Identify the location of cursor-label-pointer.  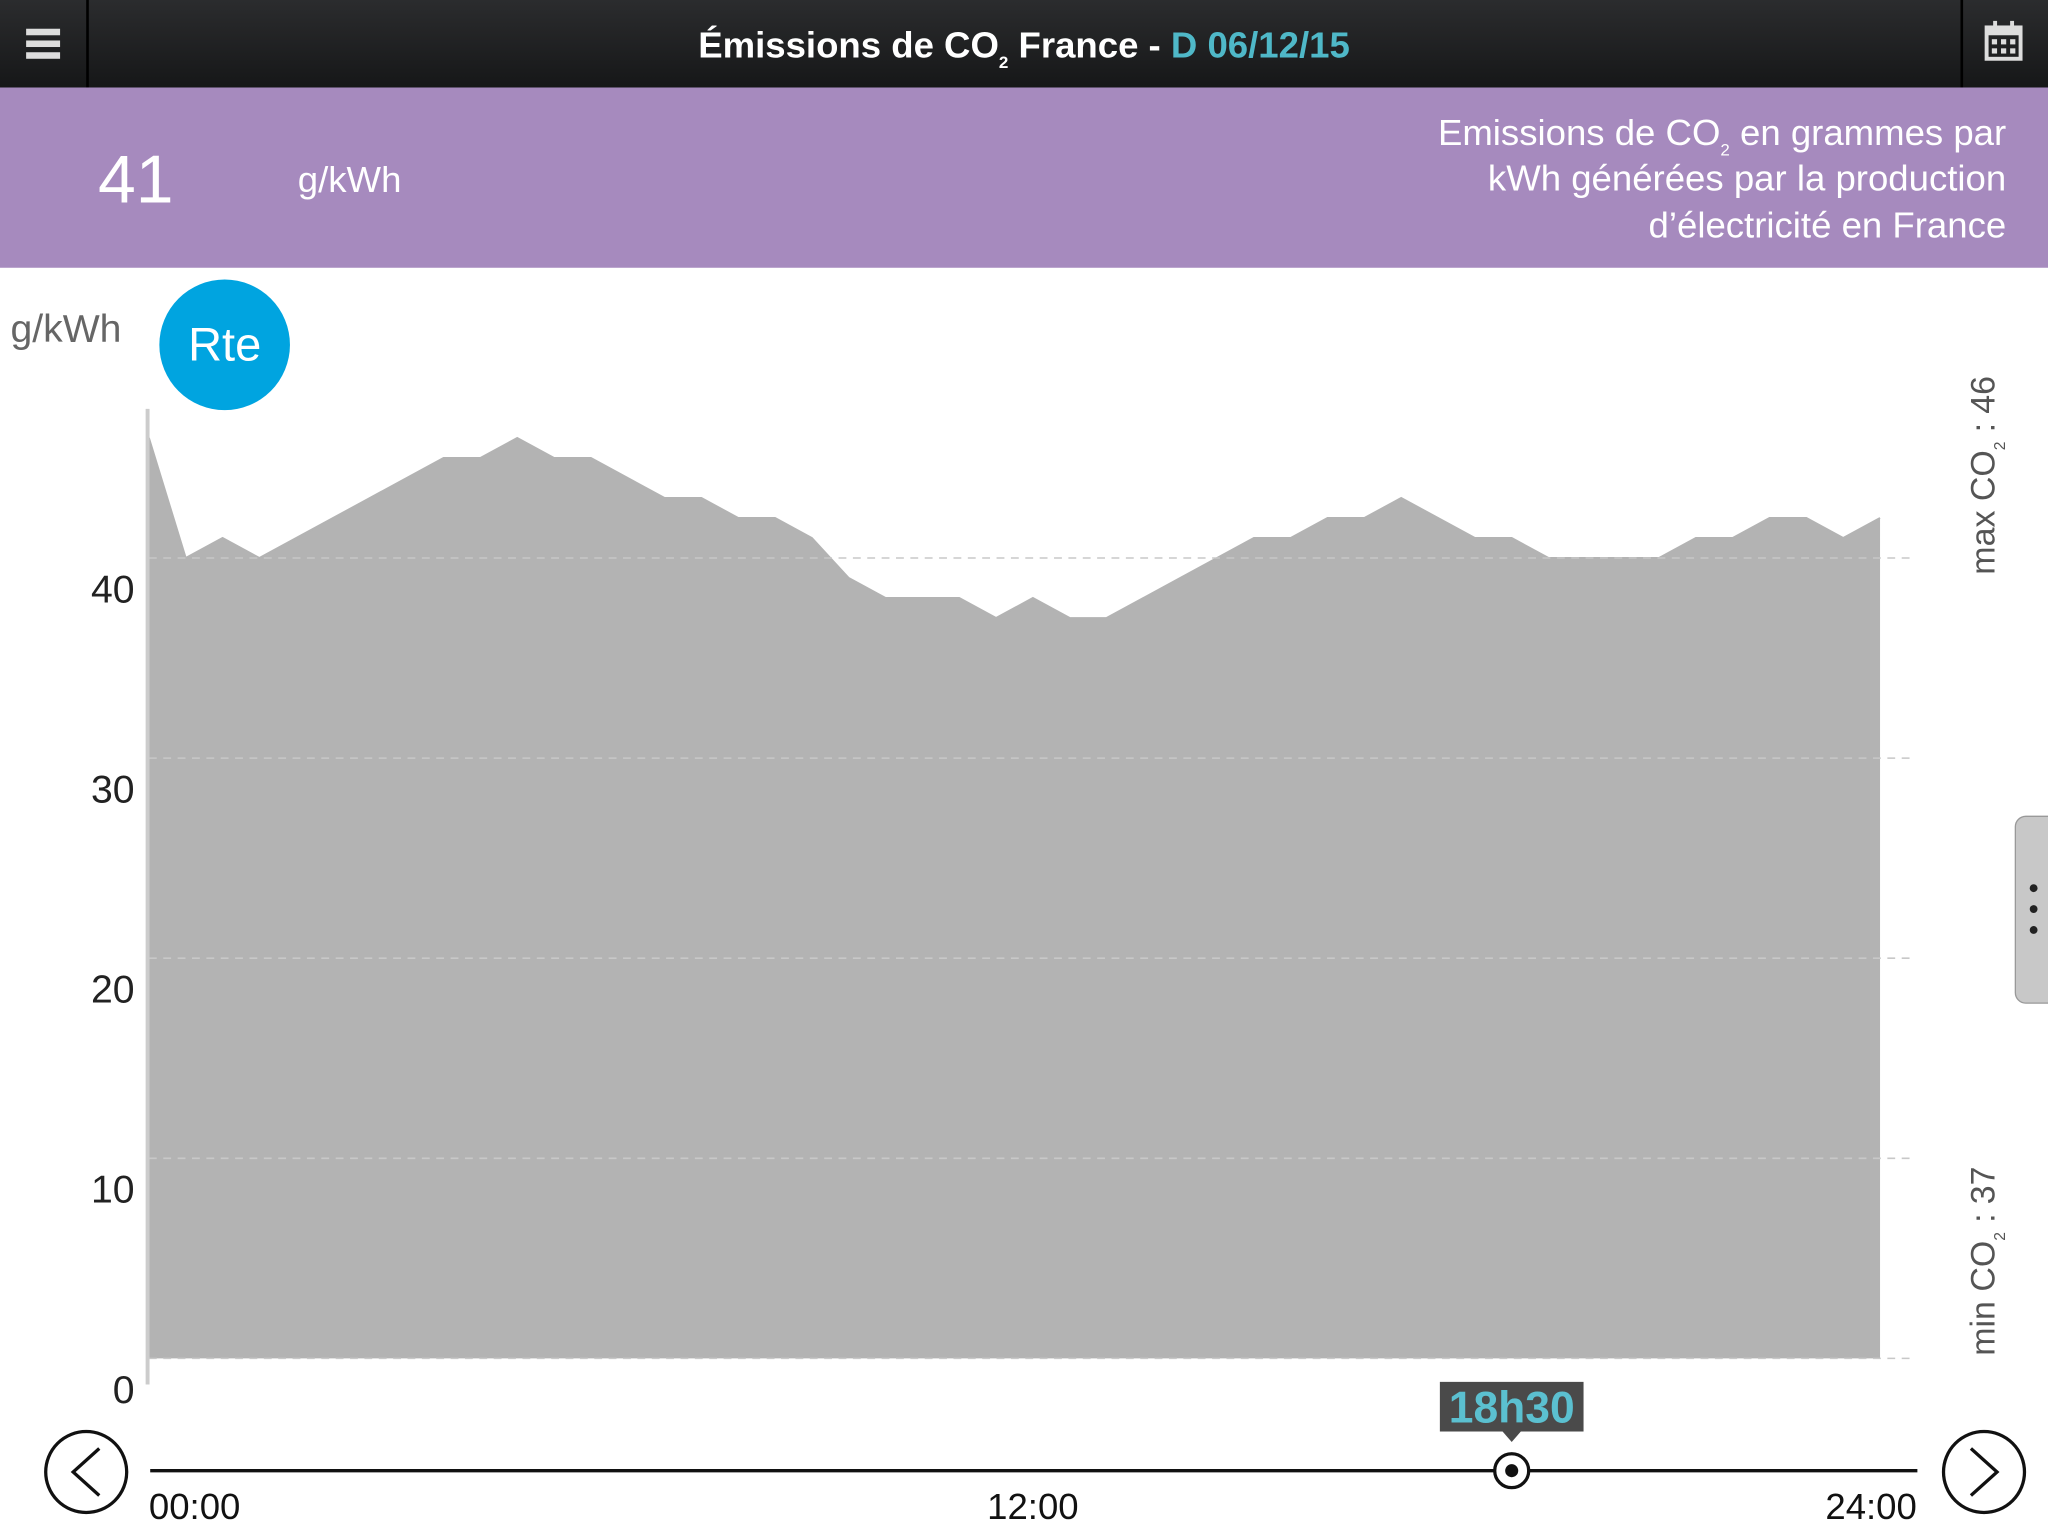
(1511, 1436).